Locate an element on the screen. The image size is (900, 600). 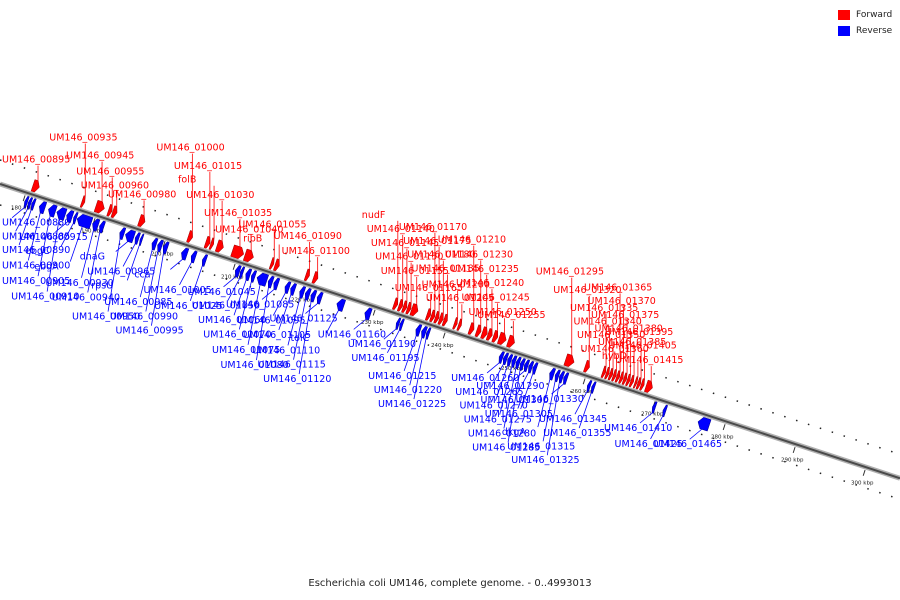
reverse-gene-ebga is located at coordinates (85, 221).